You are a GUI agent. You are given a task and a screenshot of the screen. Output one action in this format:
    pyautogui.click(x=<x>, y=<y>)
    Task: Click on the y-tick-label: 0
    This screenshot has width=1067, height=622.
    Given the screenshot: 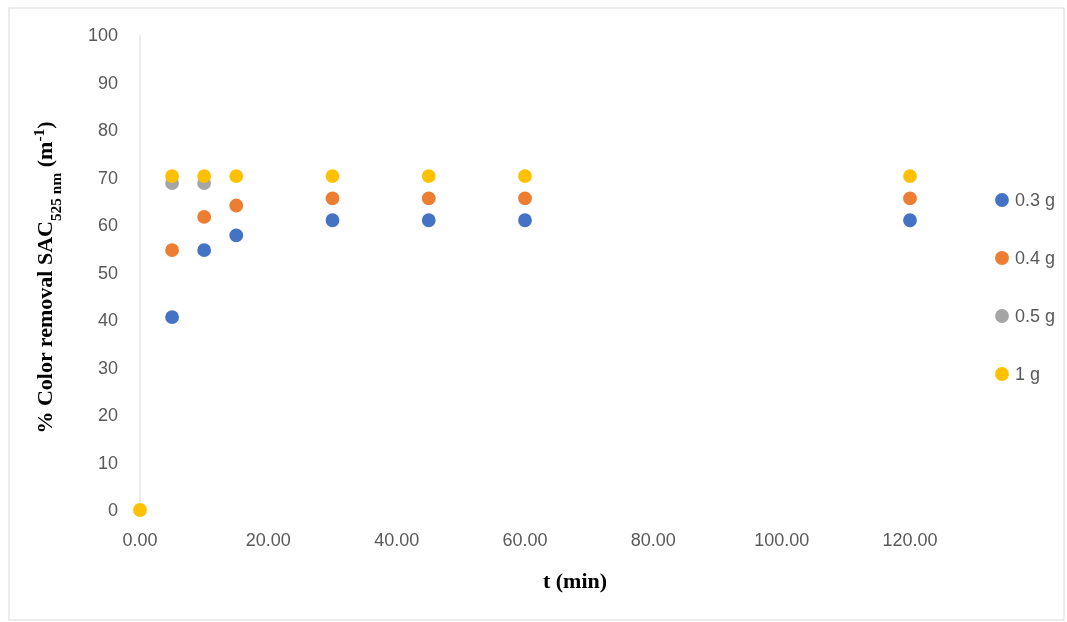 What is the action you would take?
    pyautogui.click(x=112, y=510)
    